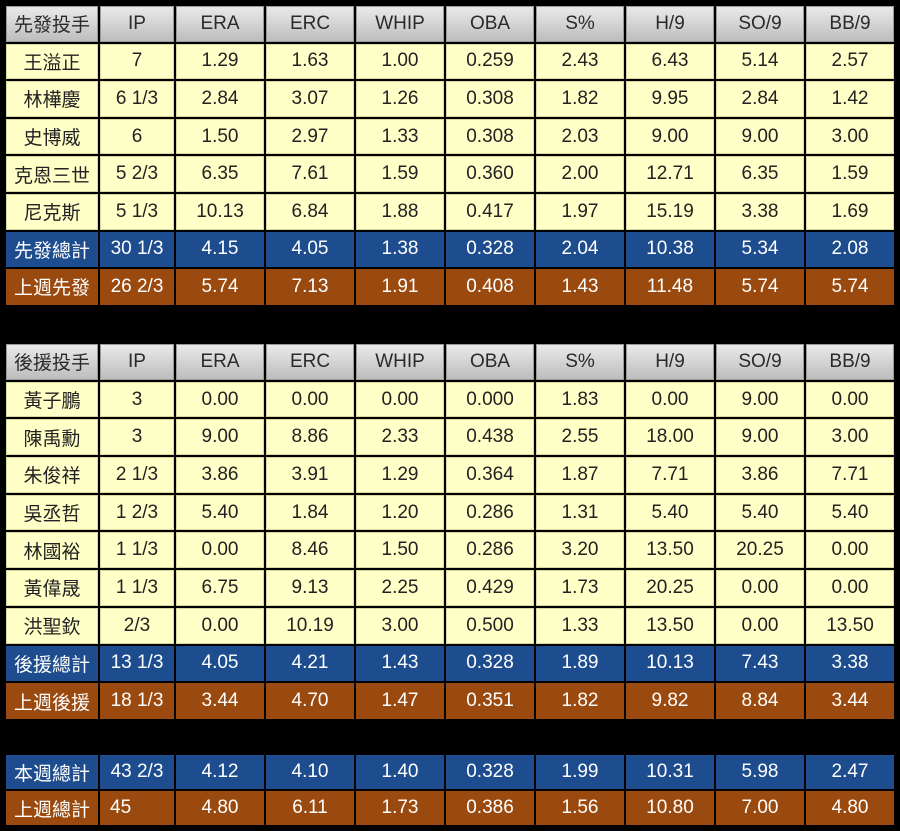  What do you see at coordinates (670, 701) in the screenshot?
I see `stat-cell: 9.82` at bounding box center [670, 701].